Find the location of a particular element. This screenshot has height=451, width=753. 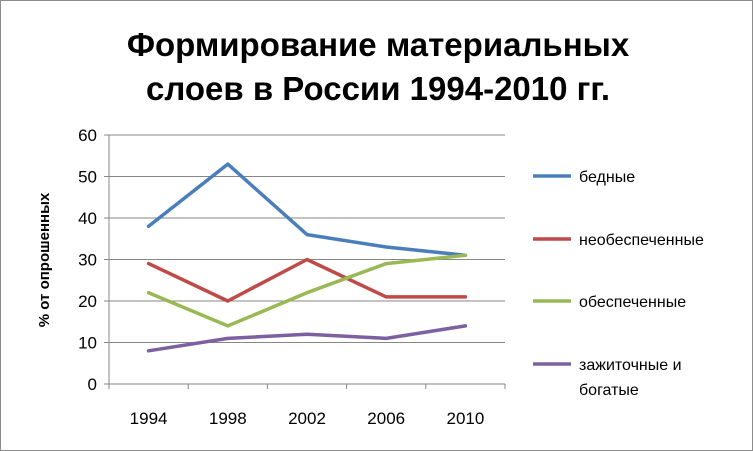

x-tick-label: 2010 is located at coordinates (465, 418).